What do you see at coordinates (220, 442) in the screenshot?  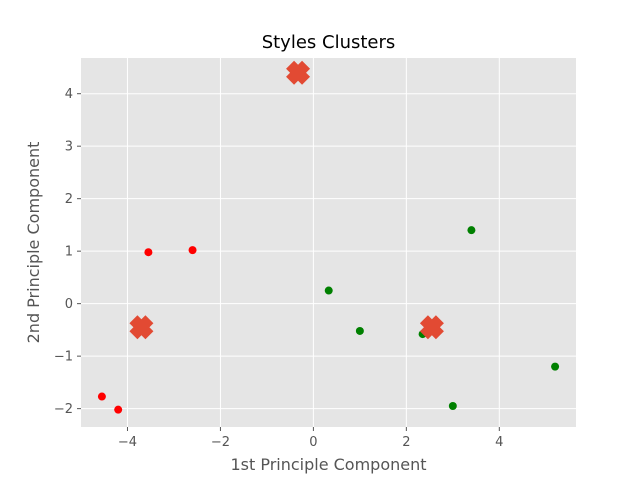 I see `x-tick-label: −2` at bounding box center [220, 442].